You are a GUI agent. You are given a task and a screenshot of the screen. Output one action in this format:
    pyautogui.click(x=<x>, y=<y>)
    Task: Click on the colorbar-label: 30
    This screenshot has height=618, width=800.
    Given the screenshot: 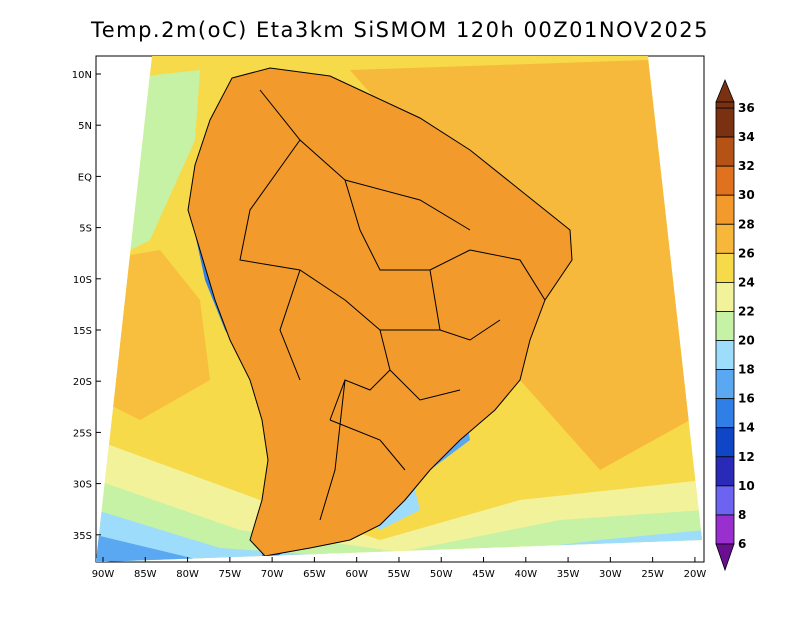 What is the action you would take?
    pyautogui.click(x=746, y=195)
    